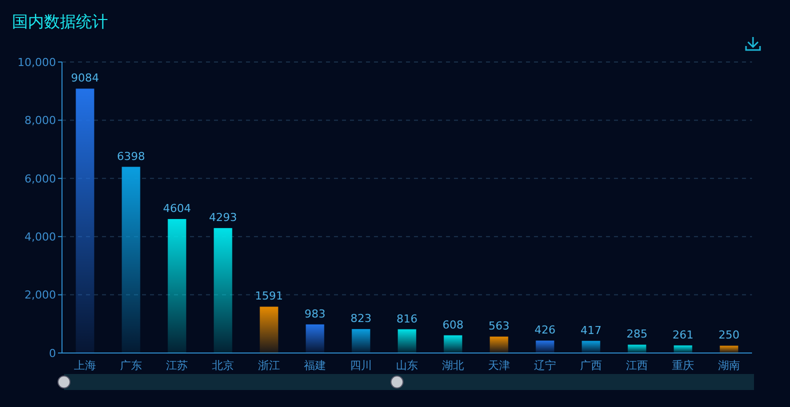  I want to click on data-label: 6398, so click(131, 156).